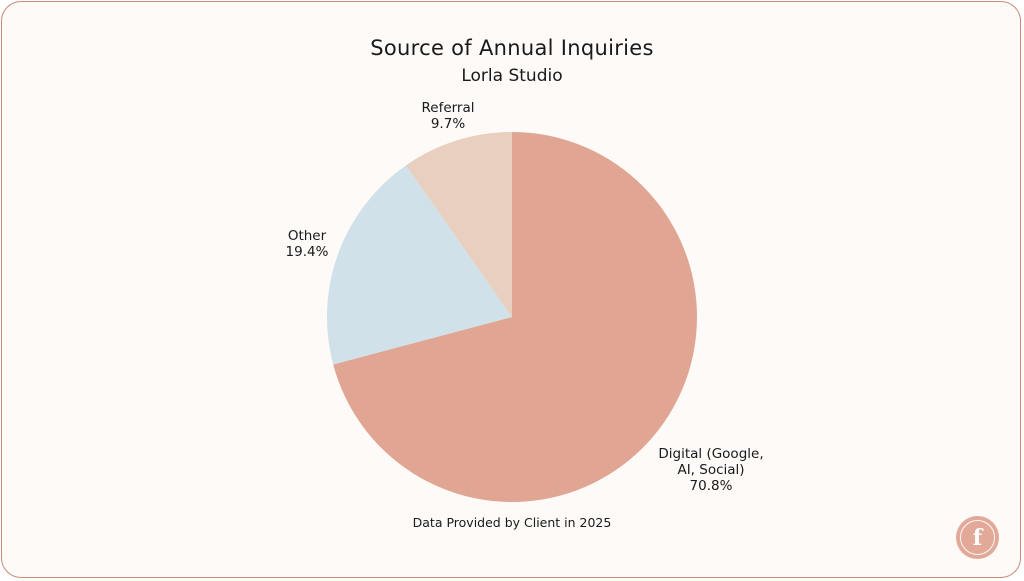 This screenshot has width=1024, height=581. I want to click on slice-label-digital: Digital (Google, AI, Social) 70.8%, so click(710, 470).